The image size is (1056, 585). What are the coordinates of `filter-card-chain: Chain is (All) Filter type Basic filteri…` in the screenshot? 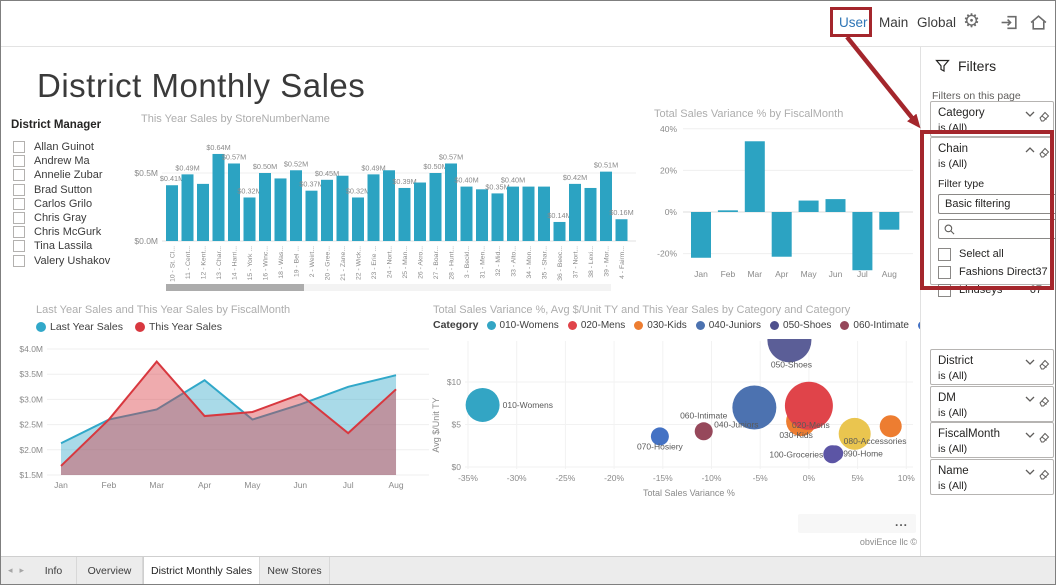 It's located at (992, 217).